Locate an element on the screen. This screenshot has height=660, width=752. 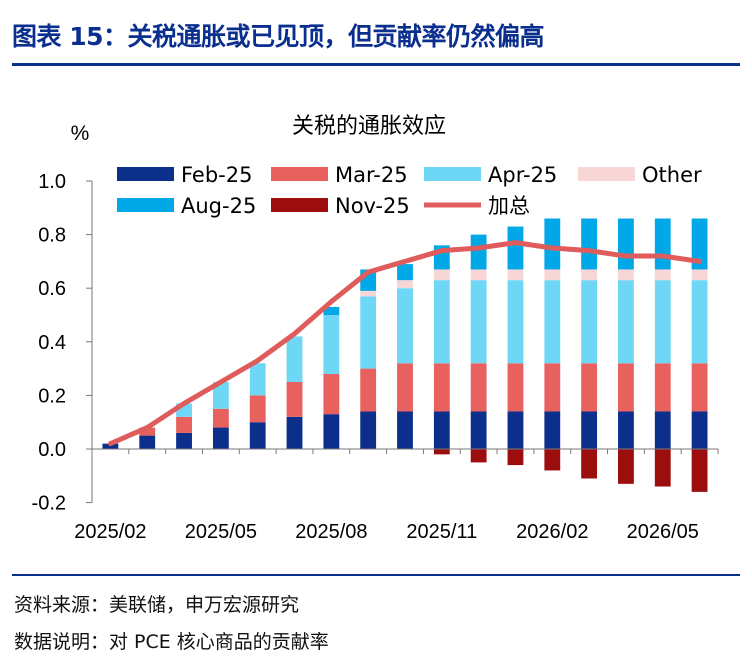
x-tick-label: 2025/02 is located at coordinates (110, 532).